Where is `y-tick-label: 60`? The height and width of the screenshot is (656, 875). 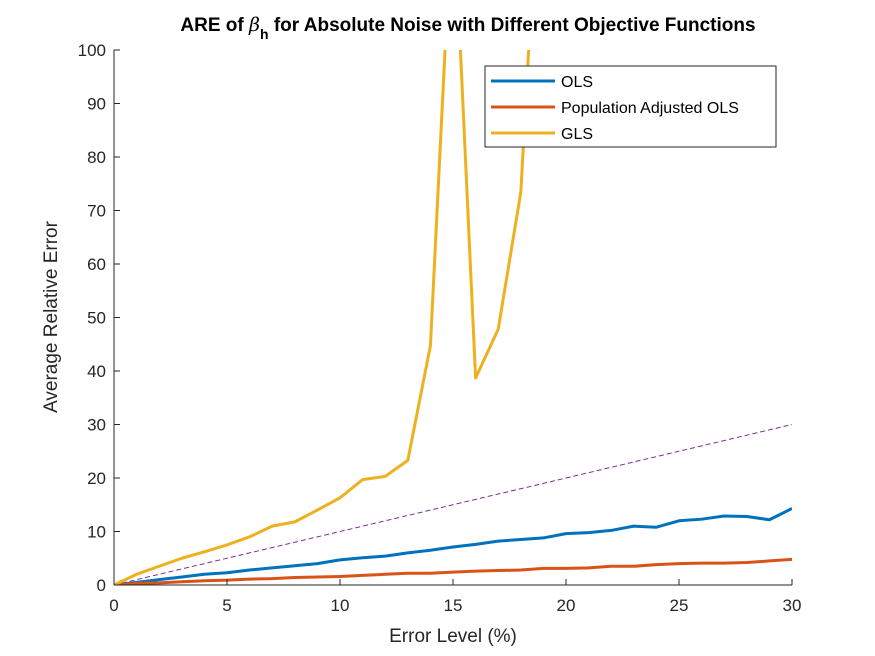 y-tick-label: 60 is located at coordinates (96, 264).